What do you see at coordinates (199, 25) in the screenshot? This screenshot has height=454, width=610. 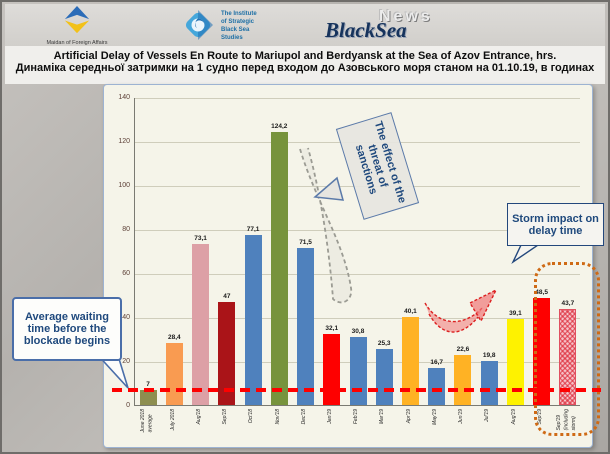 I see `institute-diamond-icon` at bounding box center [199, 25].